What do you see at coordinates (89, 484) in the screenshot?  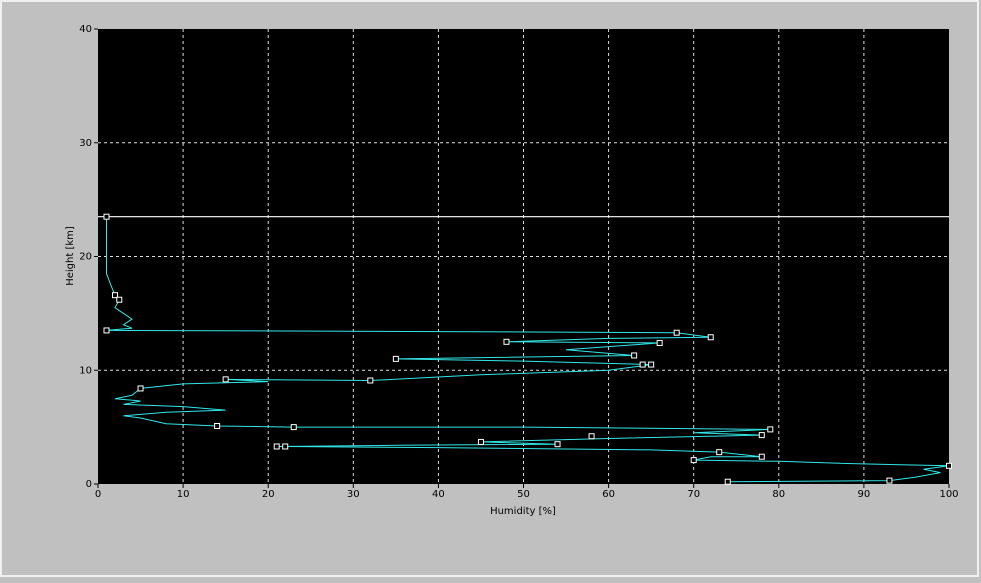 I see `y-tick-label: 0` at bounding box center [89, 484].